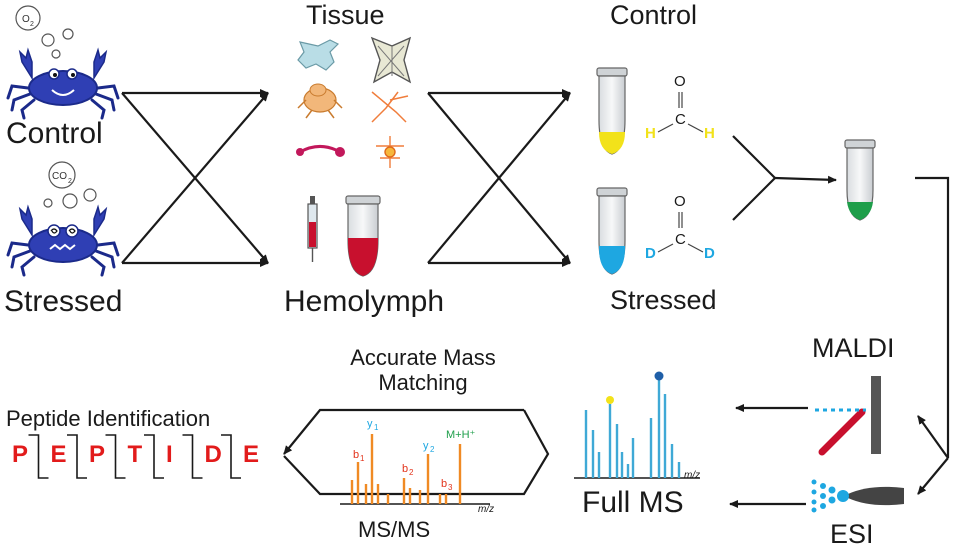  What do you see at coordinates (932, 335) in the screenshot?
I see `flow-to-ionization-arrows` at bounding box center [932, 335].